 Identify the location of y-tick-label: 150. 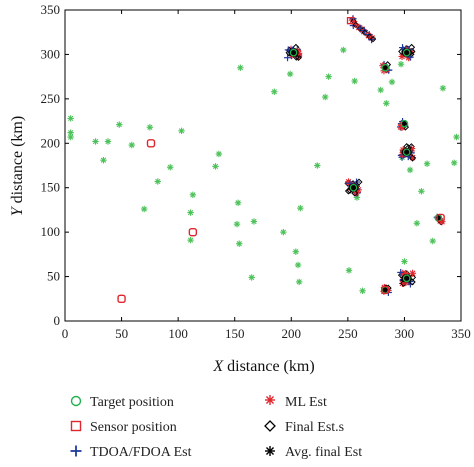
(51, 187).